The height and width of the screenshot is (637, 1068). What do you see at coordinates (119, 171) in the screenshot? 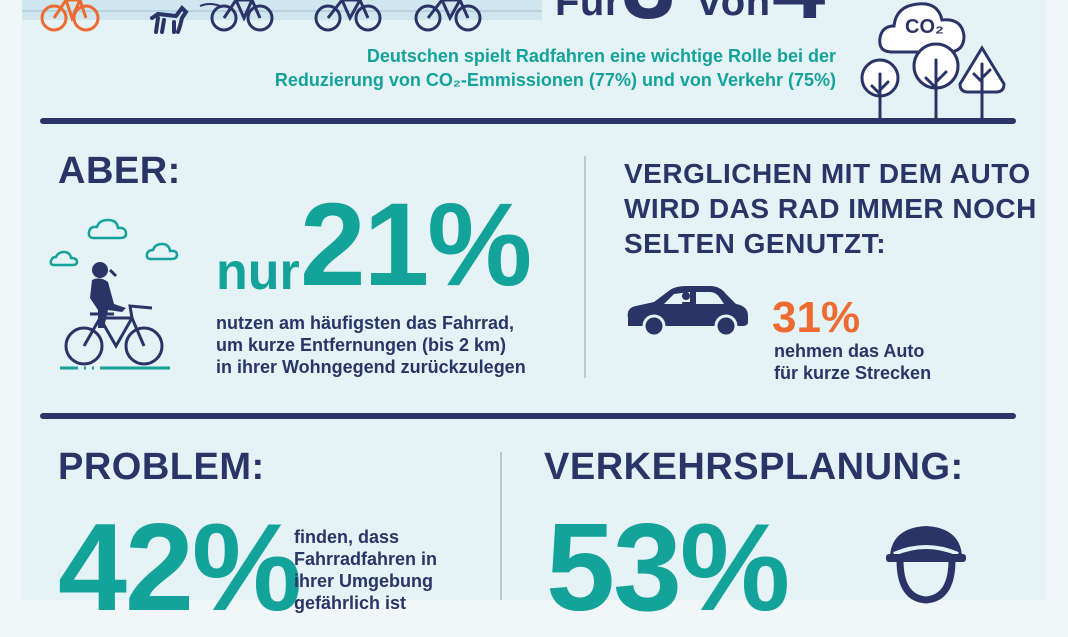
I see `aber-title: ABER:` at bounding box center [119, 171].